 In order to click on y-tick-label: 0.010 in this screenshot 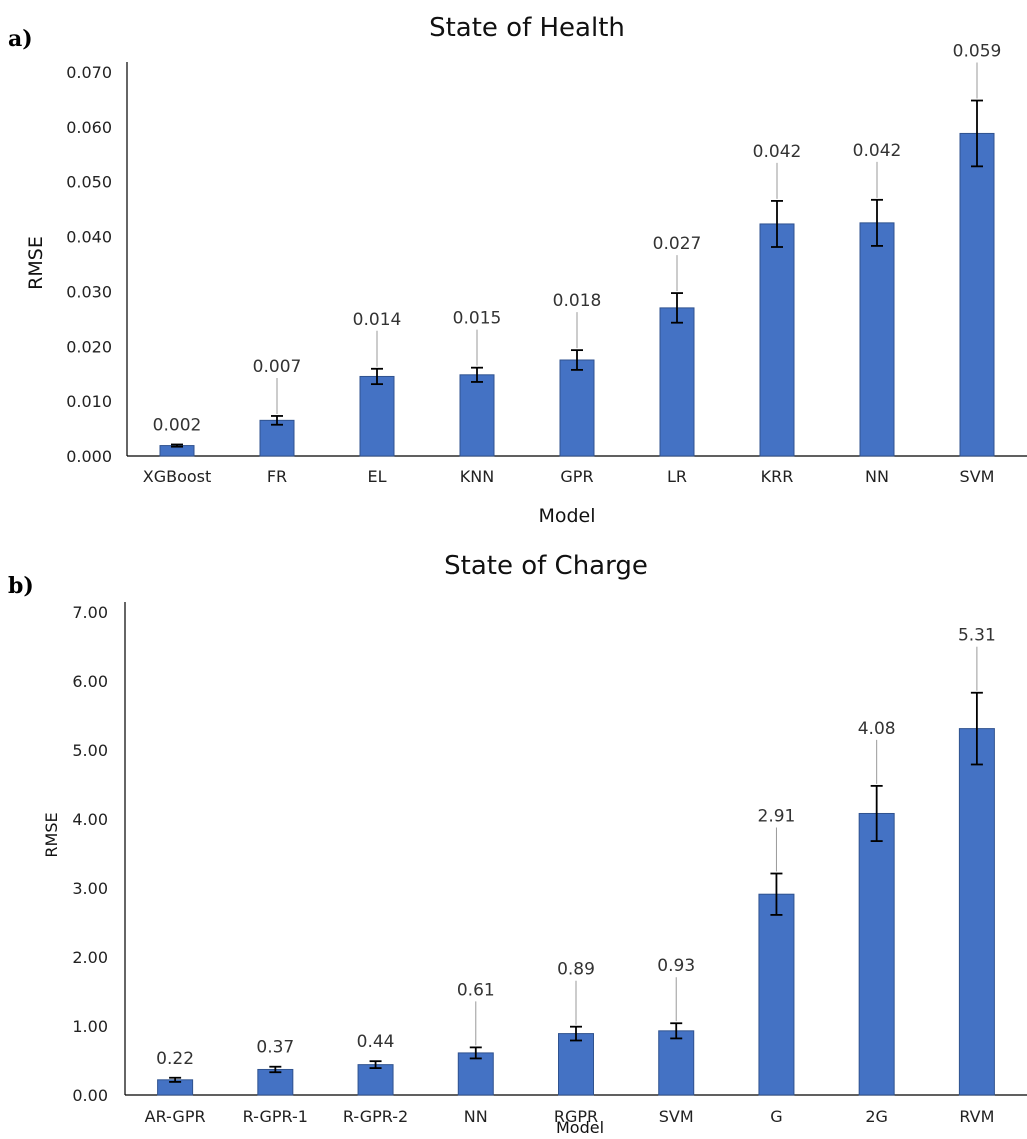, I will do `click(89, 401)`.